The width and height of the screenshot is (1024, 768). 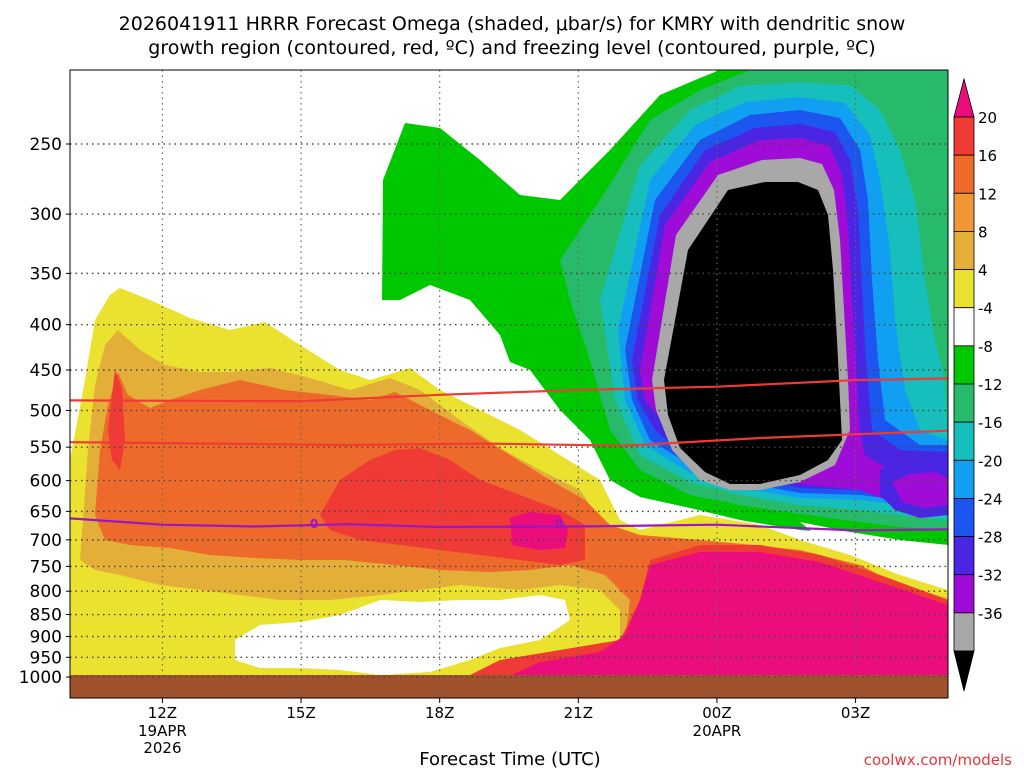 I want to click on x-tick-year-12Z: 2026, so click(x=162, y=748).